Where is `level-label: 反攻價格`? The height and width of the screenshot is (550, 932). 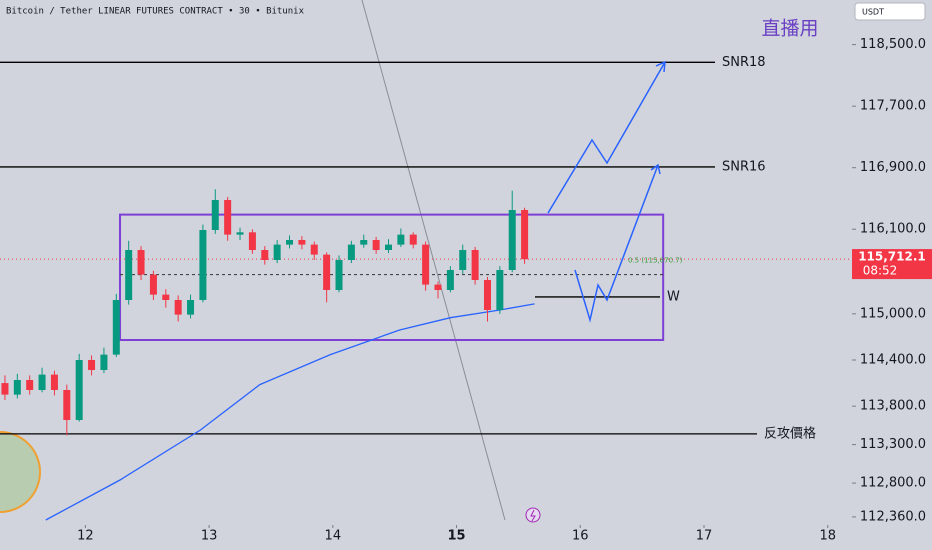 level-label: 反攻價格 is located at coordinates (790, 433).